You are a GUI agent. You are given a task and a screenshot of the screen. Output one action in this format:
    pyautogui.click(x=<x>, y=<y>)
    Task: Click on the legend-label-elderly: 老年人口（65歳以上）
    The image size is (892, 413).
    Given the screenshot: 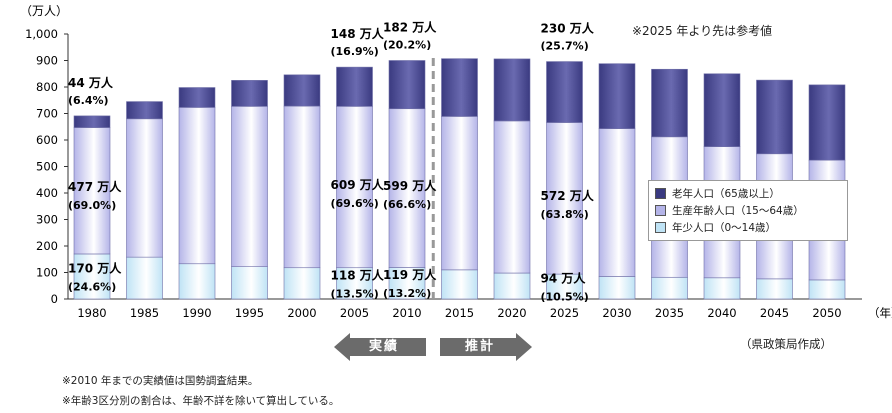 What is the action you would take?
    pyautogui.click(x=726, y=194)
    